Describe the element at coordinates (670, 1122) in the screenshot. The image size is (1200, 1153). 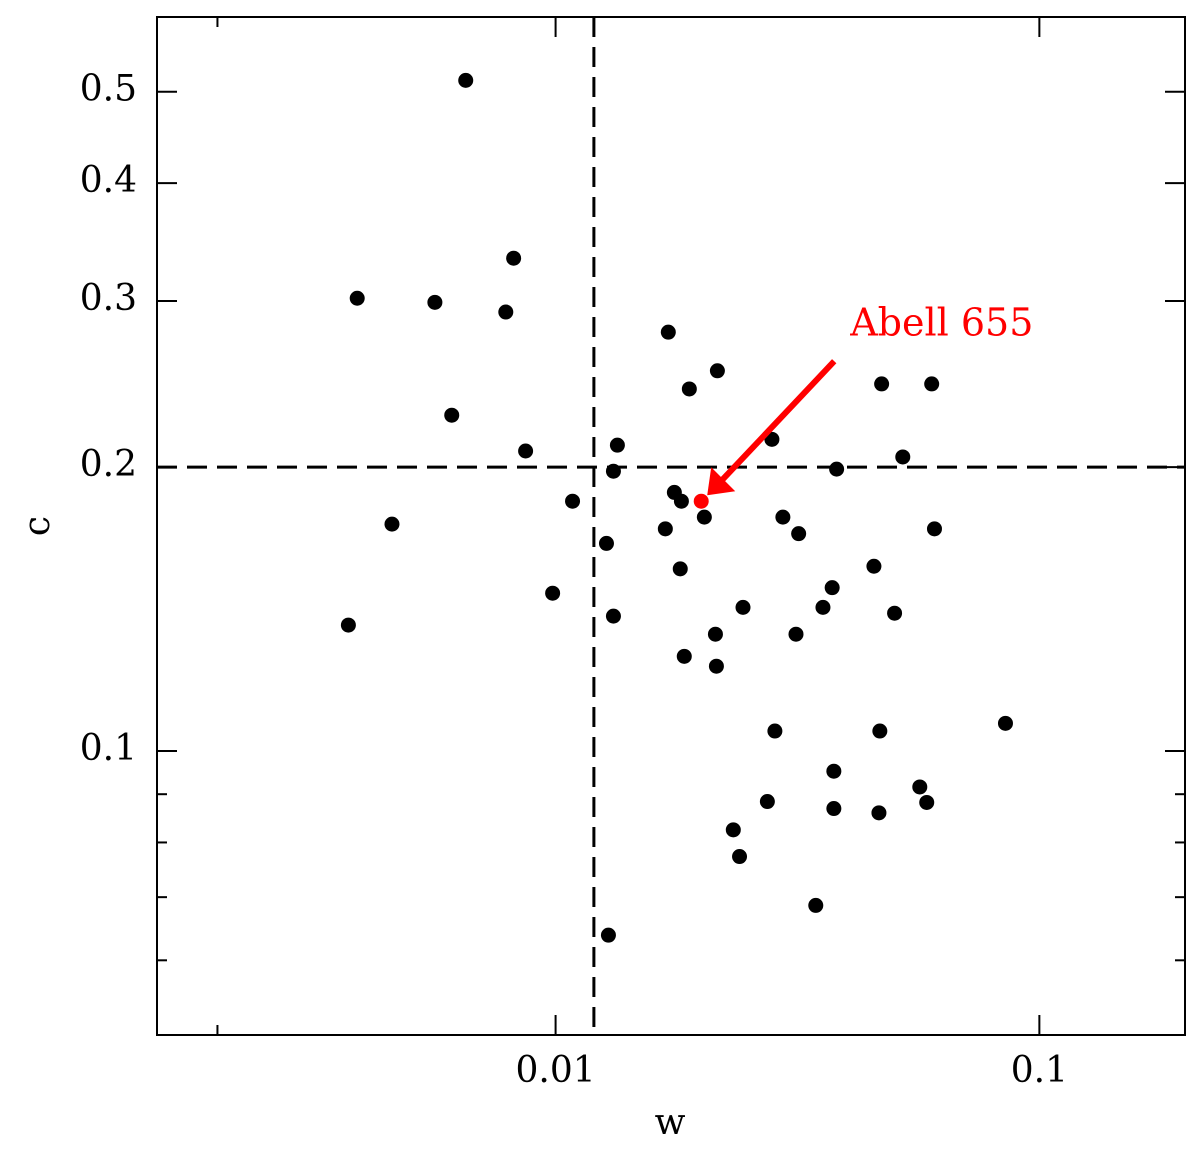
I see `x-axis-label: w` at that location.